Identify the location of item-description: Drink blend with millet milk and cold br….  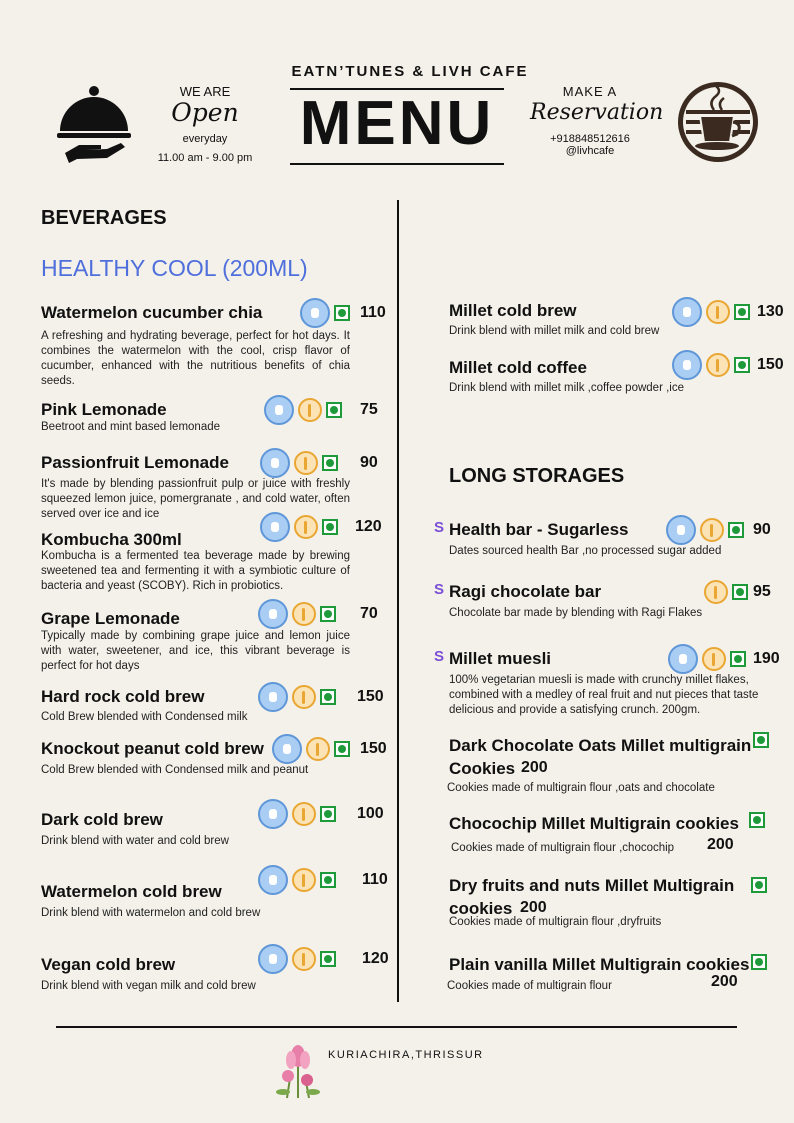
(554, 331).